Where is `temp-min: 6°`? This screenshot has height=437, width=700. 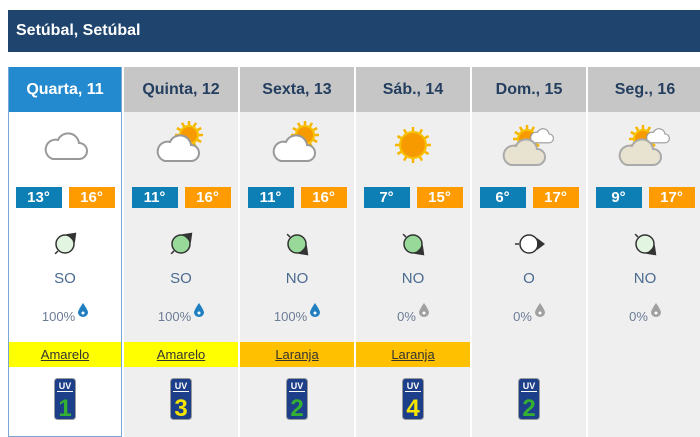 temp-min: 6° is located at coordinates (502, 197).